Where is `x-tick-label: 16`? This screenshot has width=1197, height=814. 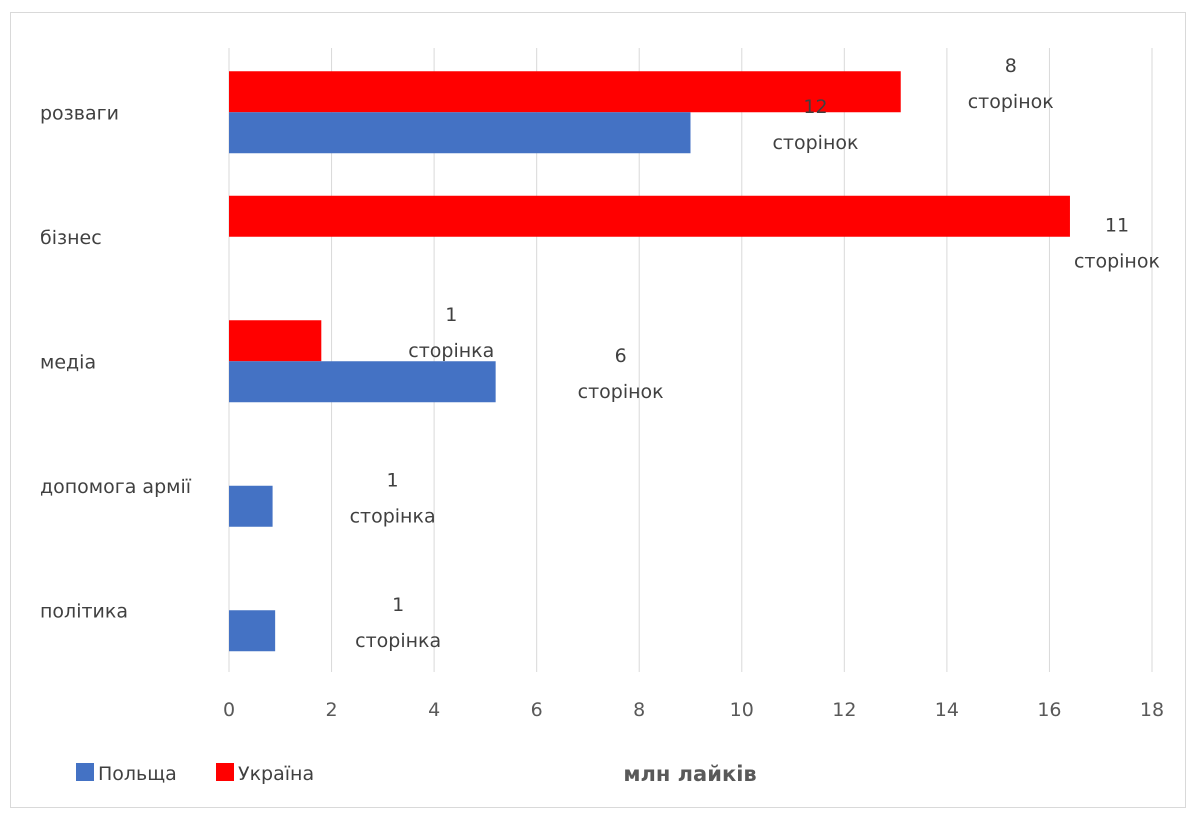
x-tick-label: 16 is located at coordinates (1049, 710).